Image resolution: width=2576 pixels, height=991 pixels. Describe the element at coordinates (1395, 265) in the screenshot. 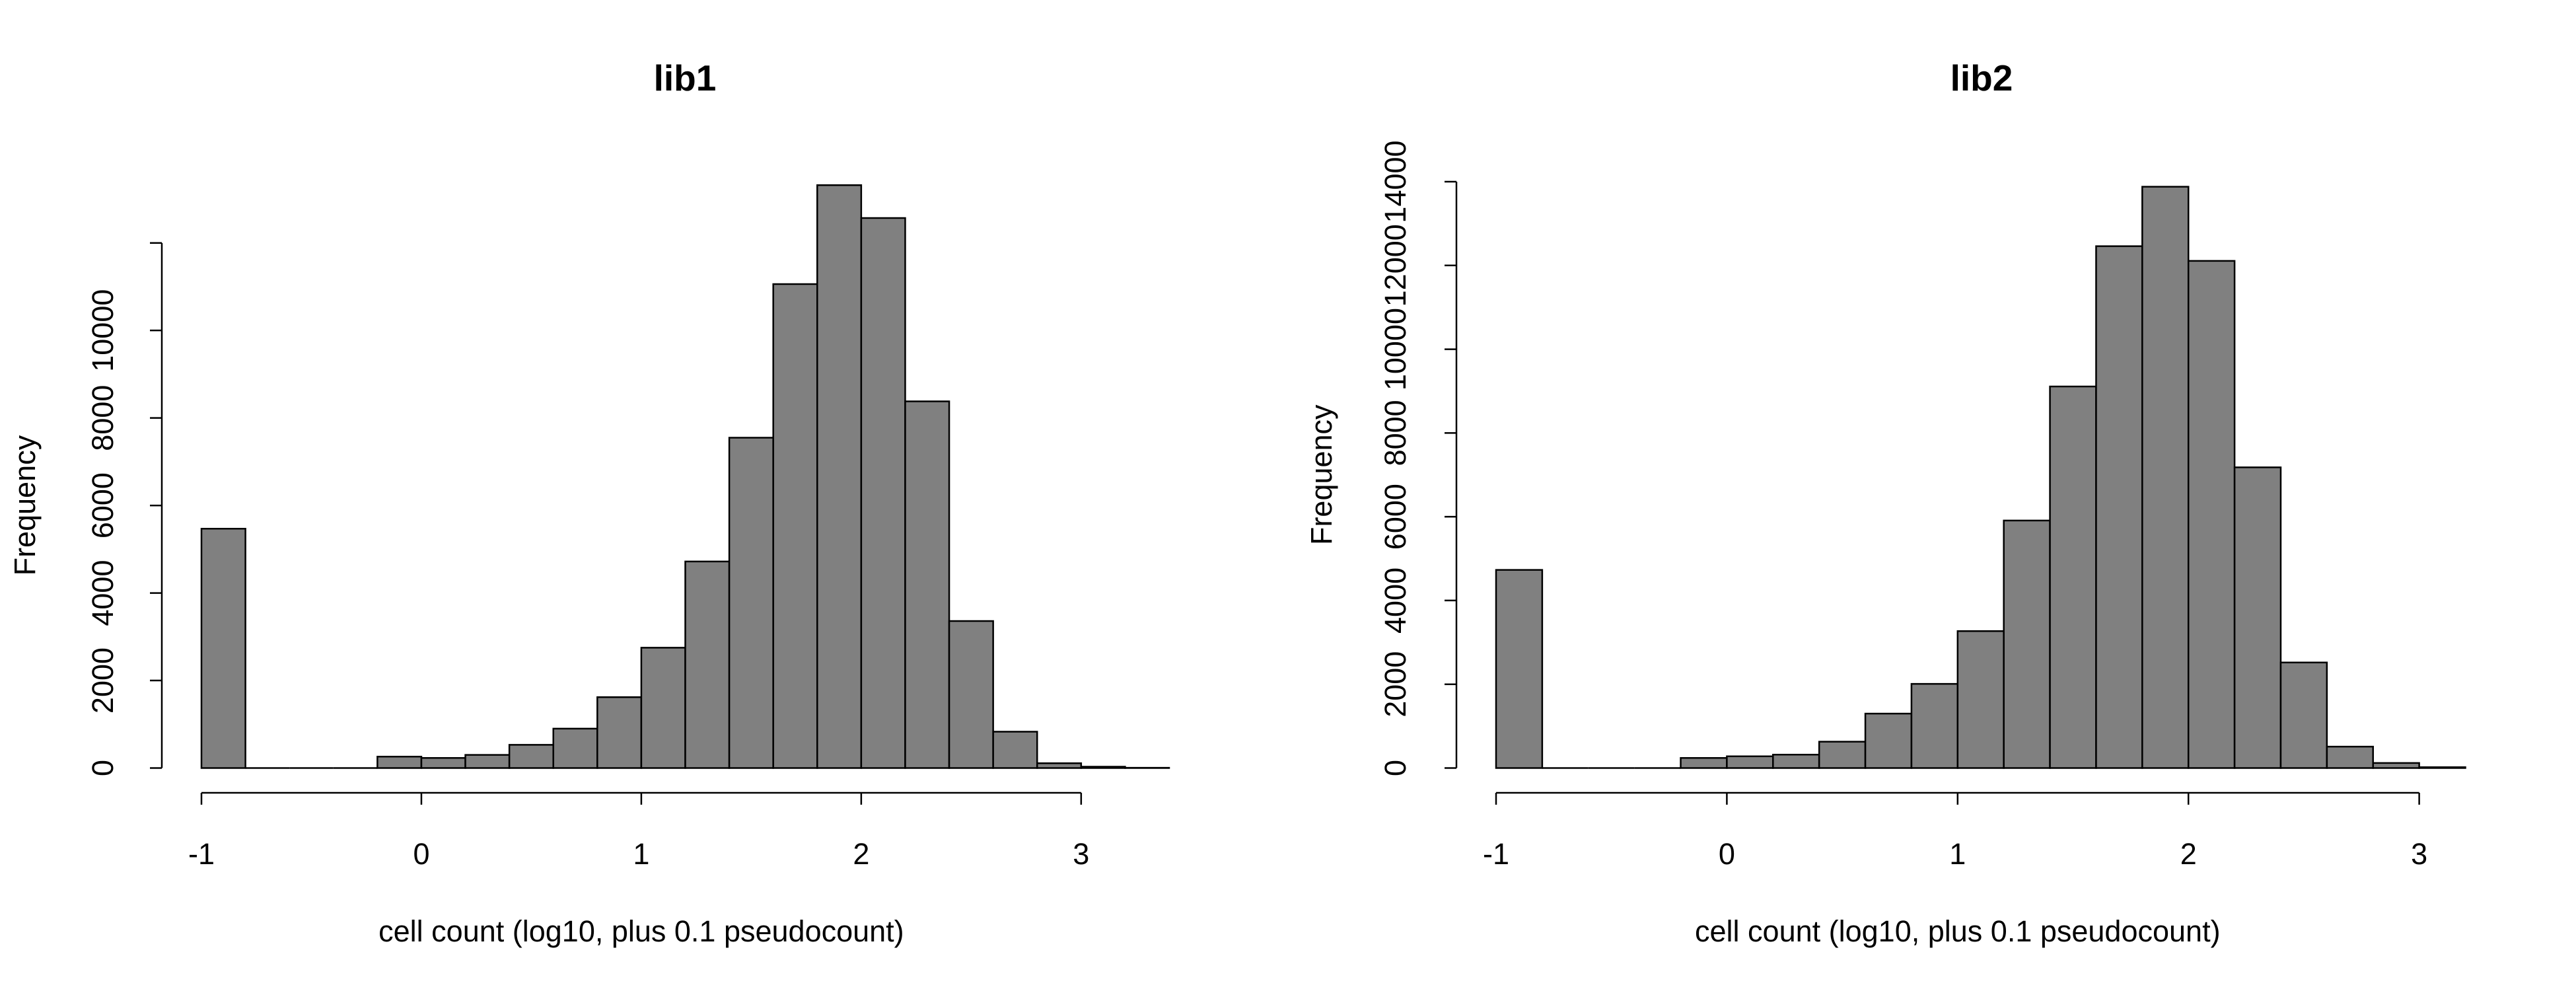

I see `y-tick-label: 12000` at that location.